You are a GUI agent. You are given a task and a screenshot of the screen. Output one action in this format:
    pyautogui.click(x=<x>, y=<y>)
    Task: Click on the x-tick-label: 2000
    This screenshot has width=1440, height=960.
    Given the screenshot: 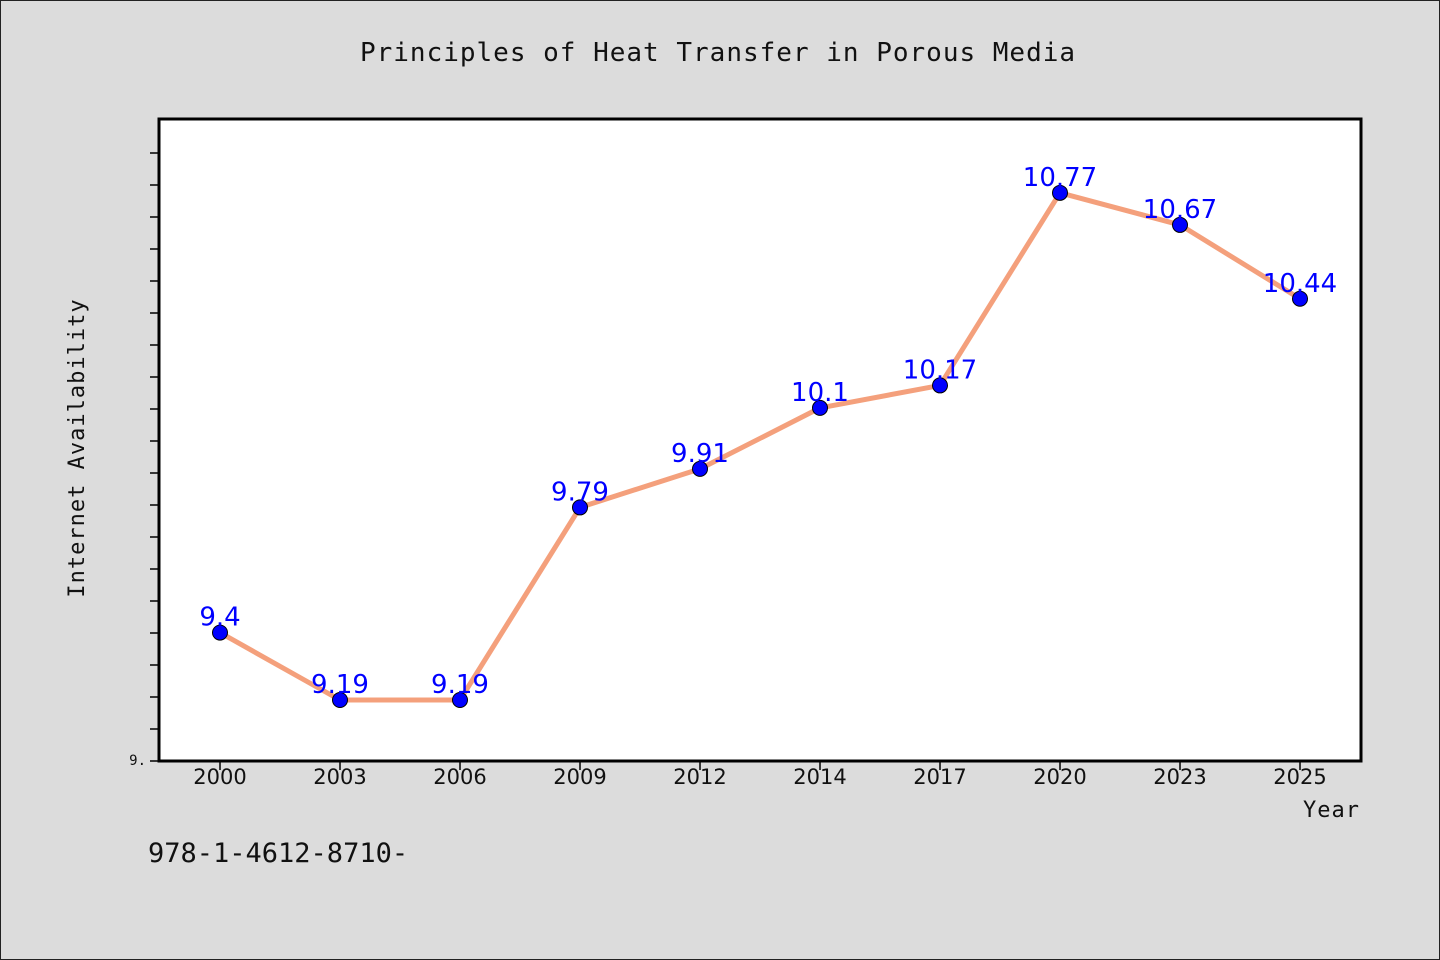 What is the action you would take?
    pyautogui.click(x=219, y=777)
    